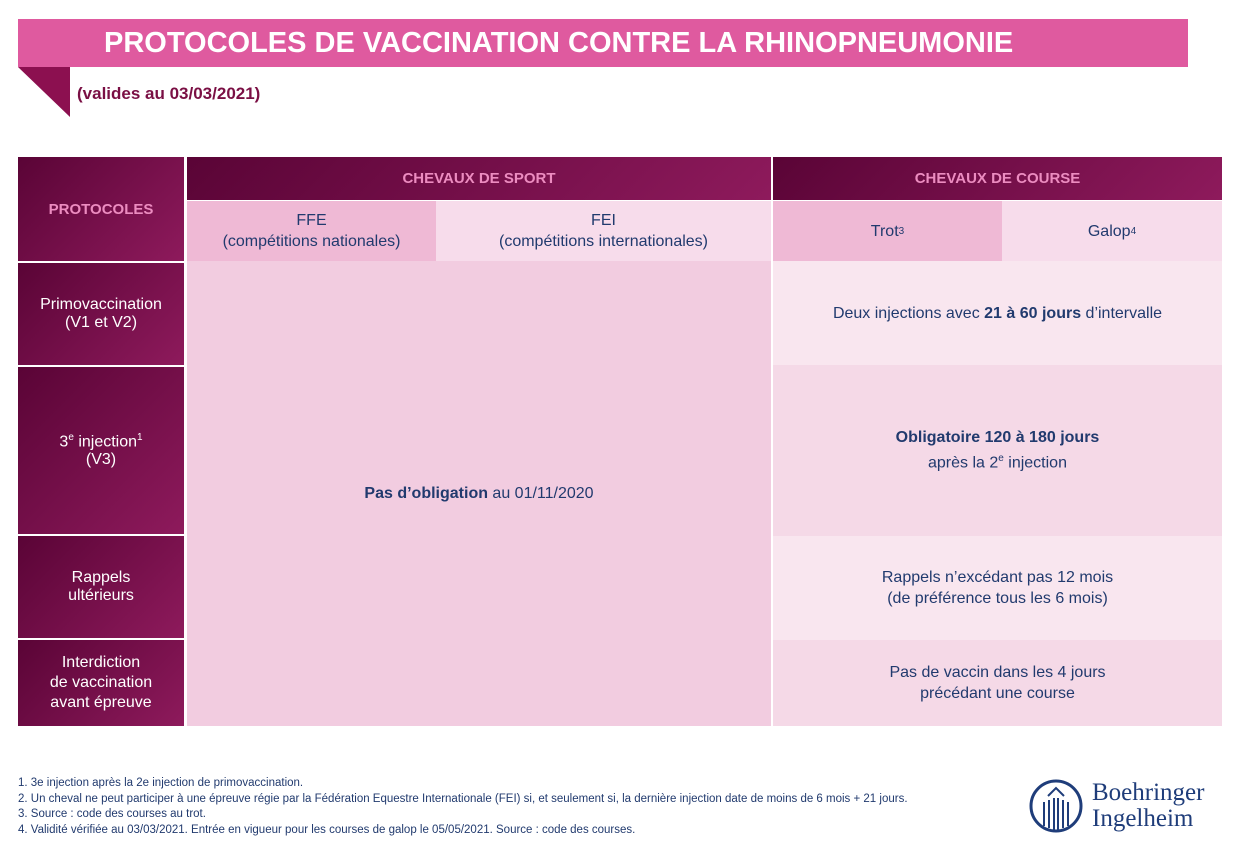 This screenshot has width=1237, height=853. What do you see at coordinates (101, 662) in the screenshot?
I see `row-label: Interdiction` at bounding box center [101, 662].